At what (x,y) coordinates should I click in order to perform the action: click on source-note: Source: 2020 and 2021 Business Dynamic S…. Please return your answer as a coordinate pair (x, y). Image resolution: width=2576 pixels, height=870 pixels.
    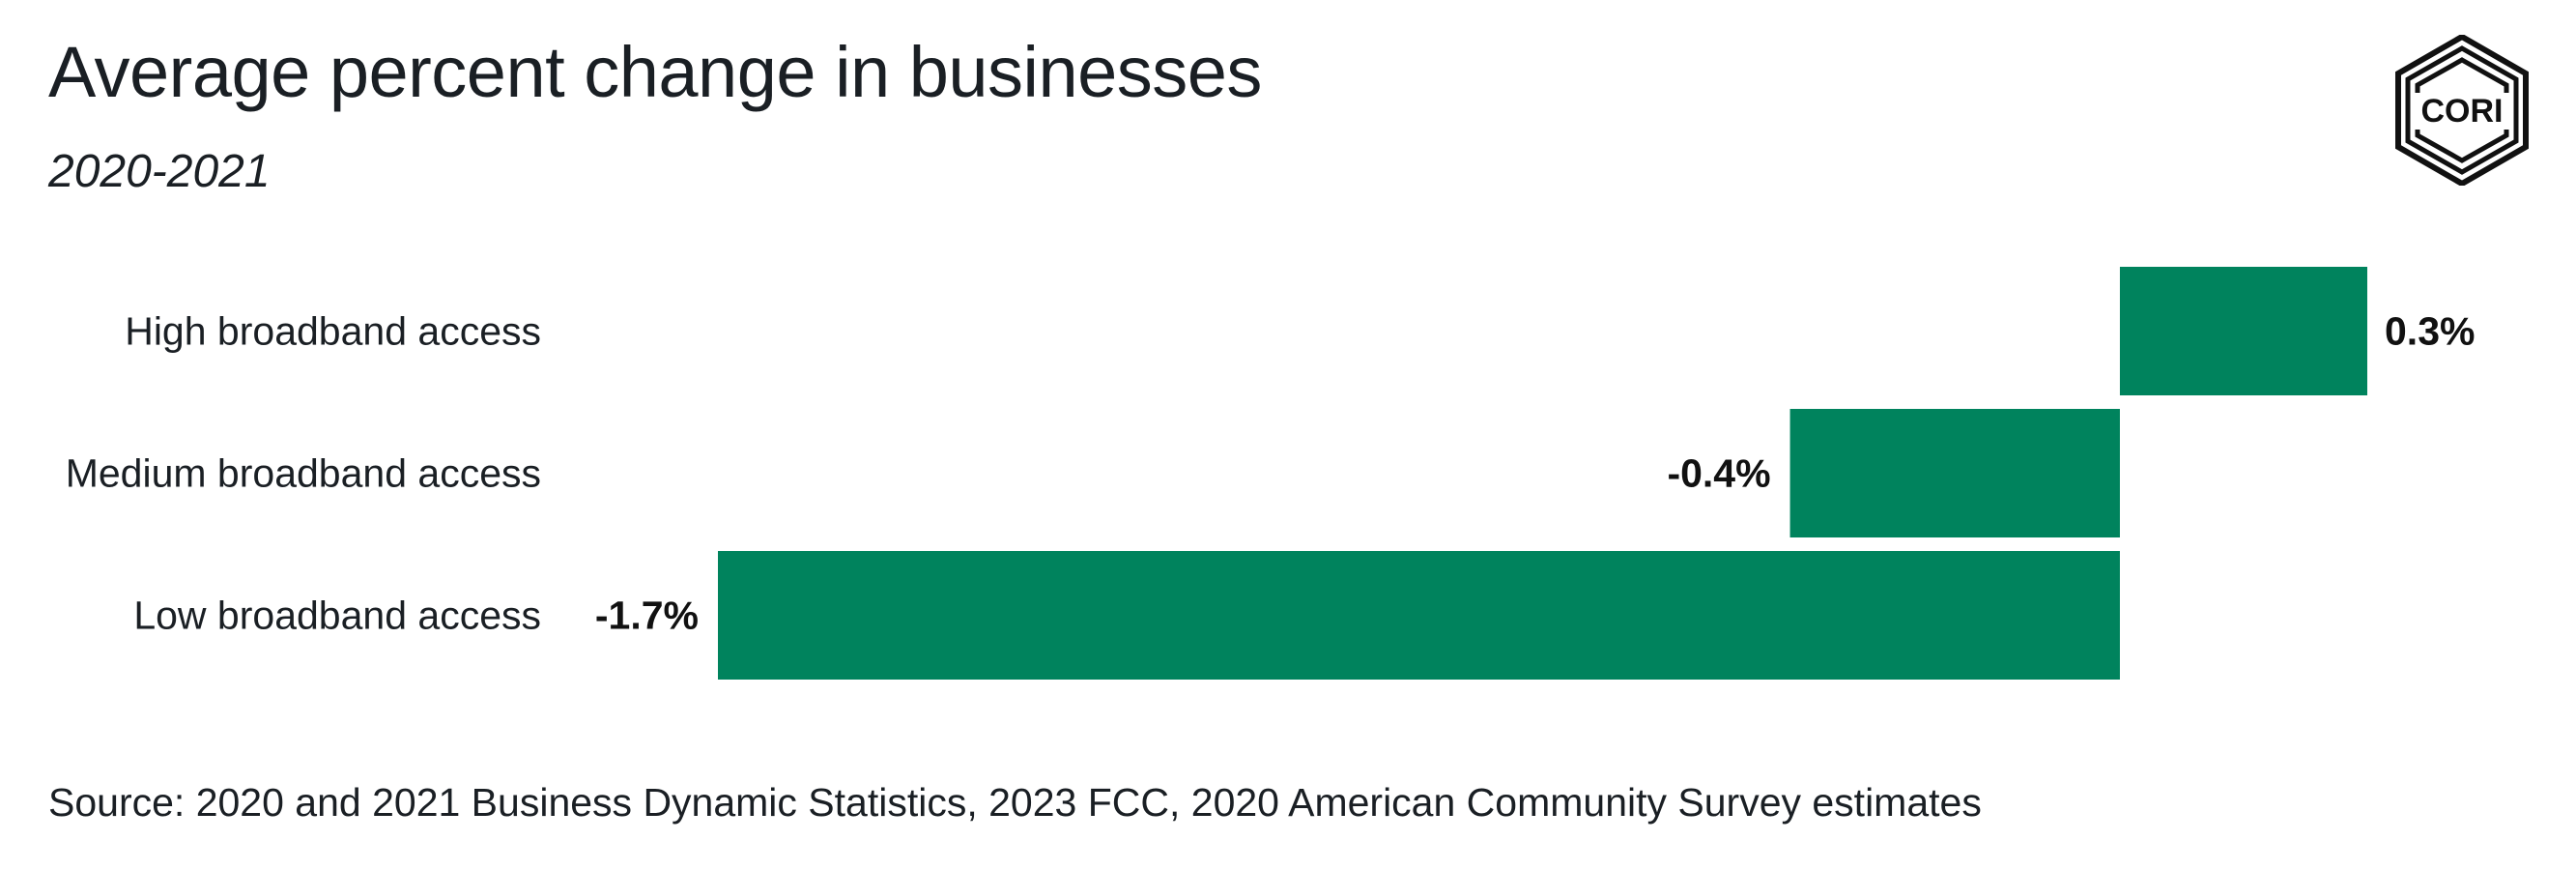
    Looking at the image, I should click on (1015, 802).